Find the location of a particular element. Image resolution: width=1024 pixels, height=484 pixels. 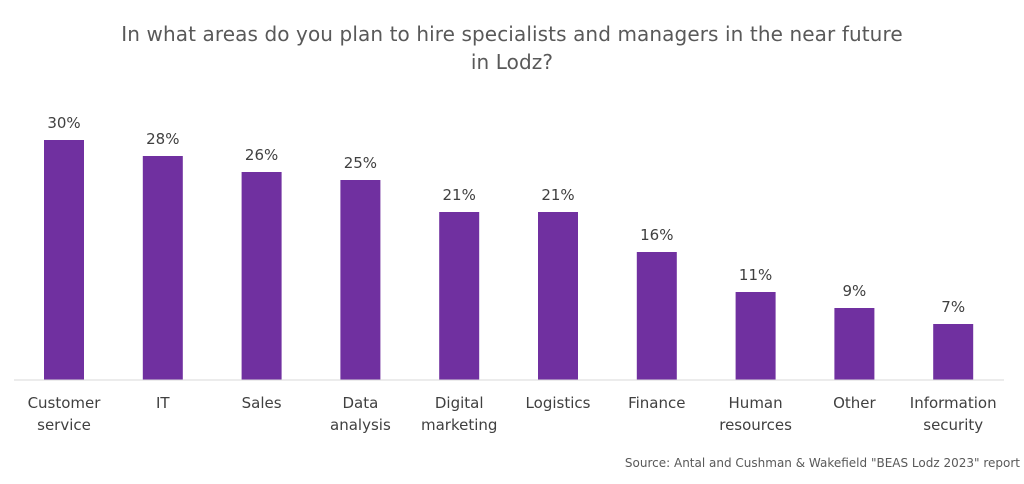

category-label: Finance is located at coordinates (656, 403).